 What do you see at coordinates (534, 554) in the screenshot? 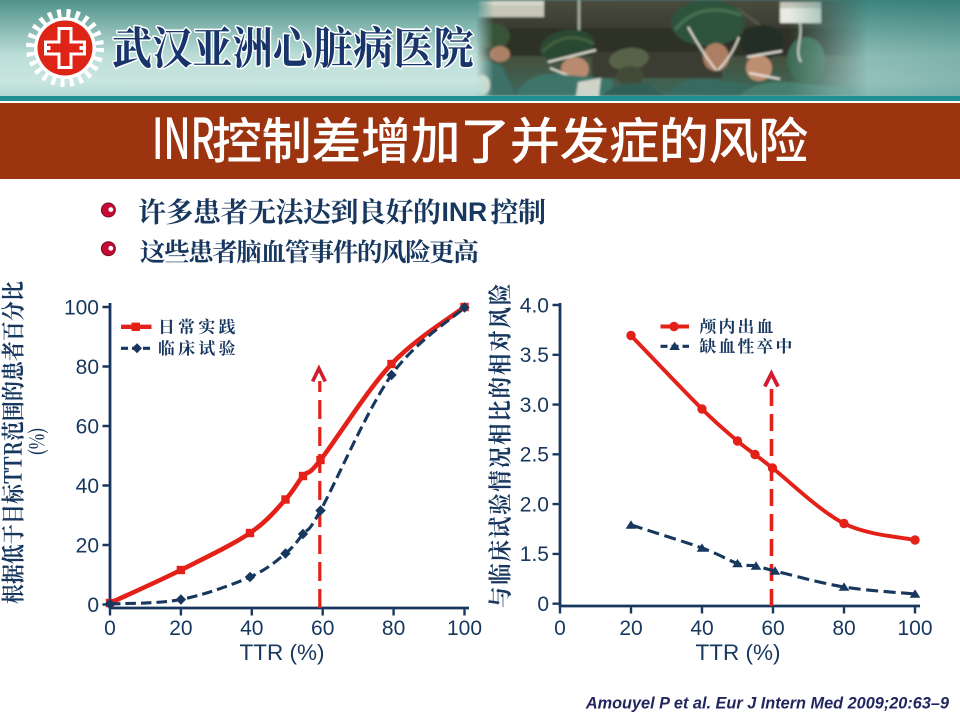
I see `svg-text: 1.5` at bounding box center [534, 554].